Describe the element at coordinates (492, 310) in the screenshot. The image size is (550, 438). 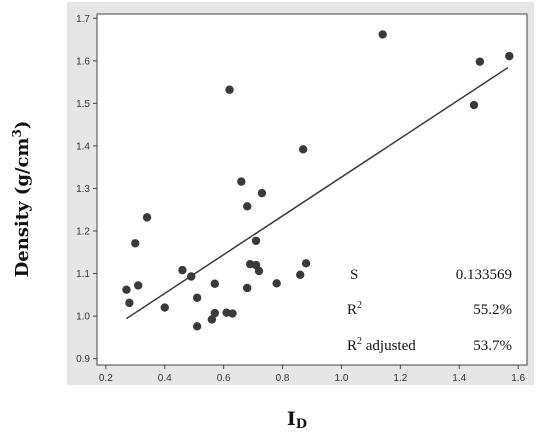
I see `stat-value-r2: 55.2%` at that location.